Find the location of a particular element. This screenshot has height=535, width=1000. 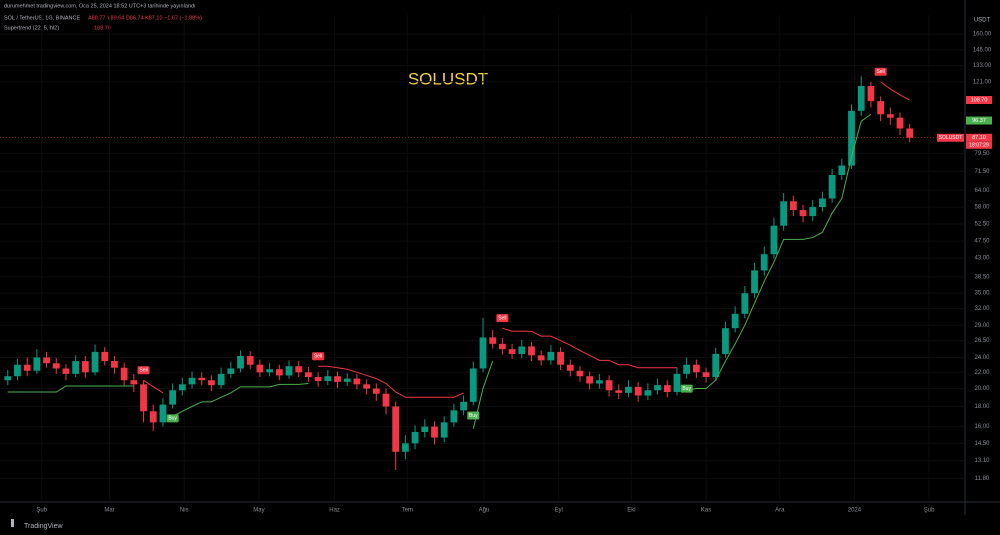

y-tick-label: 24.00 is located at coordinates (982, 358).